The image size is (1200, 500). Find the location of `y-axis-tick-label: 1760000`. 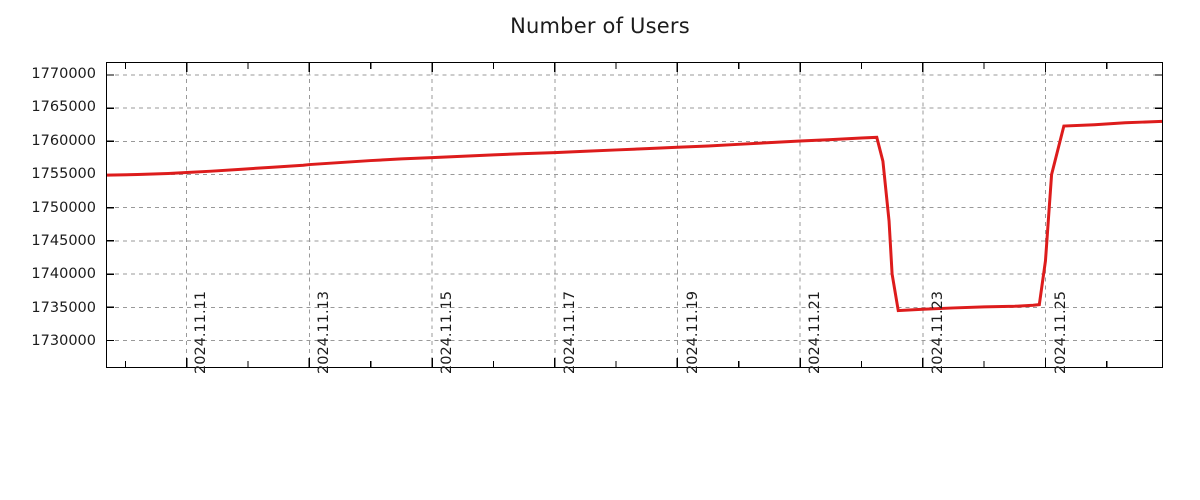

y-axis-tick-label: 1760000 is located at coordinates (63, 140).